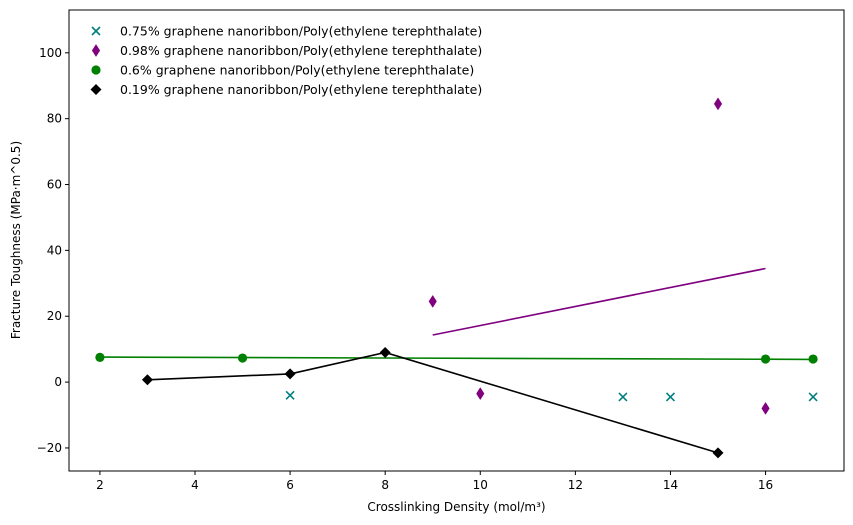 This screenshot has width=853, height=525. Describe the element at coordinates (100, 485) in the screenshot. I see `x-tick-label: 2` at that location.